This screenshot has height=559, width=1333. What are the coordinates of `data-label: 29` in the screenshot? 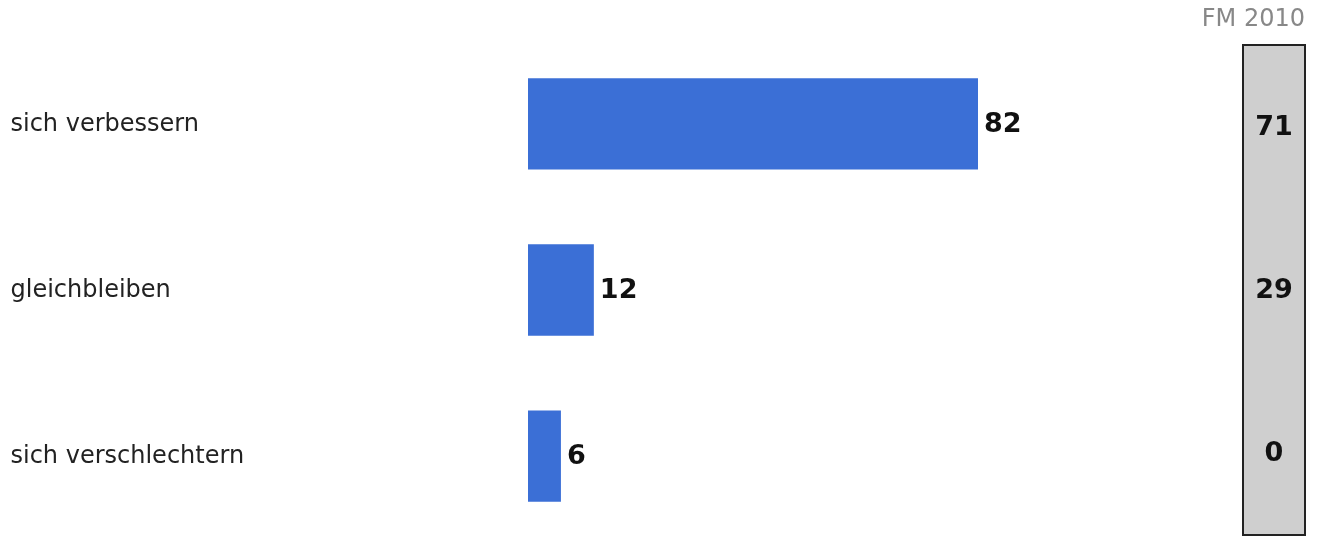 It's located at (1274, 288).